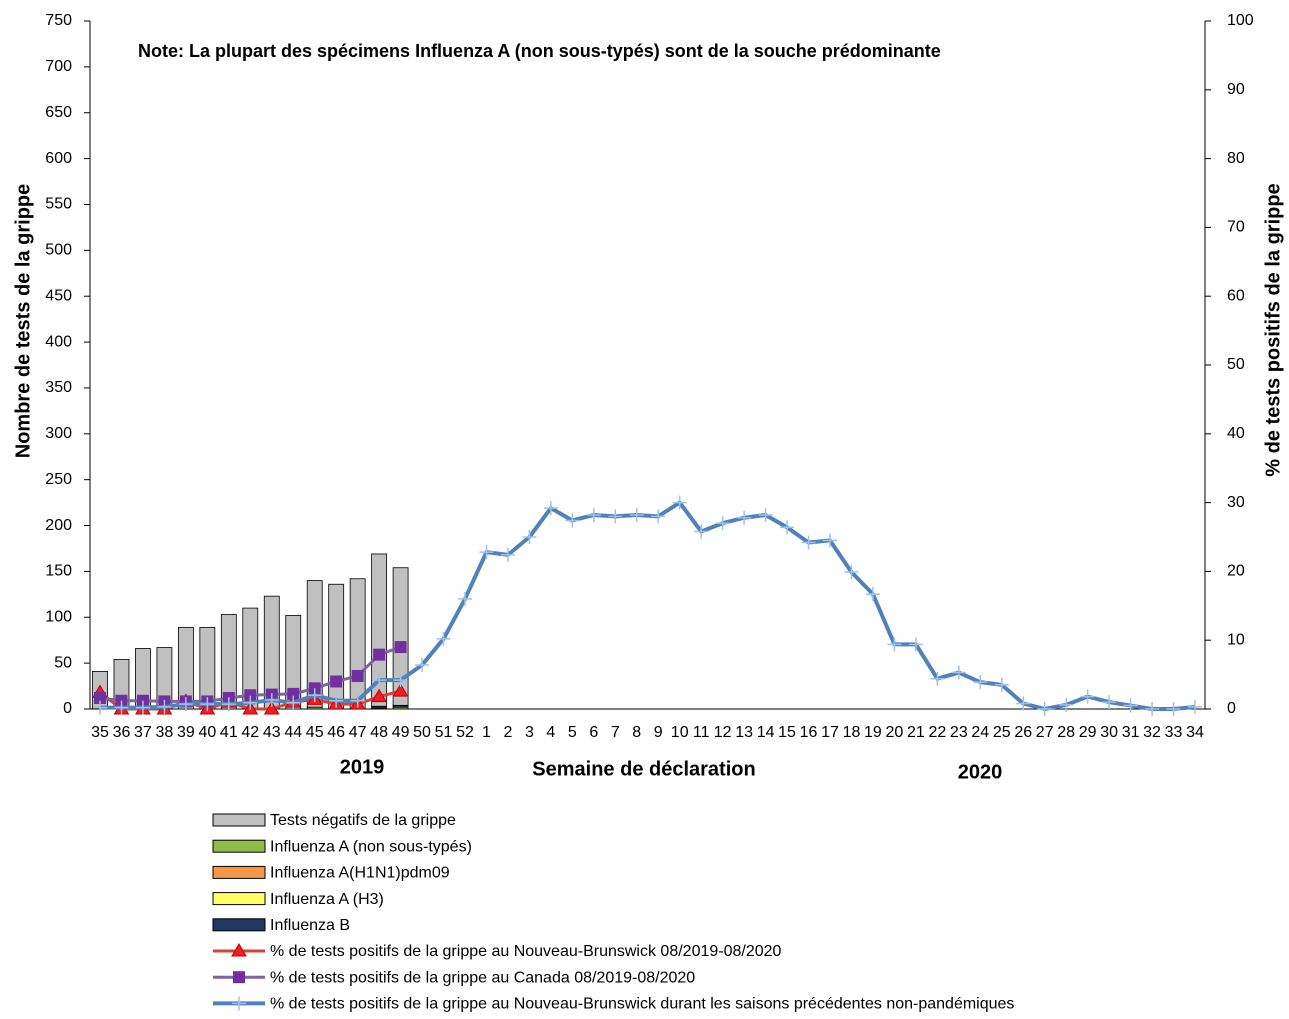  What do you see at coordinates (980, 772) in the screenshot?
I see `year-label: 2020` at bounding box center [980, 772].